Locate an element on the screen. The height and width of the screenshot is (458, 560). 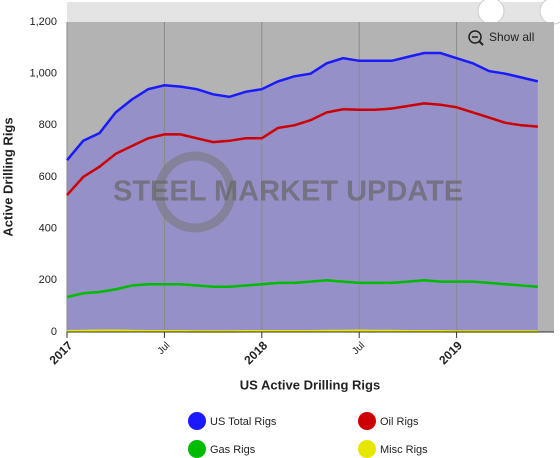
button-label: Show all is located at coordinates (511, 37).